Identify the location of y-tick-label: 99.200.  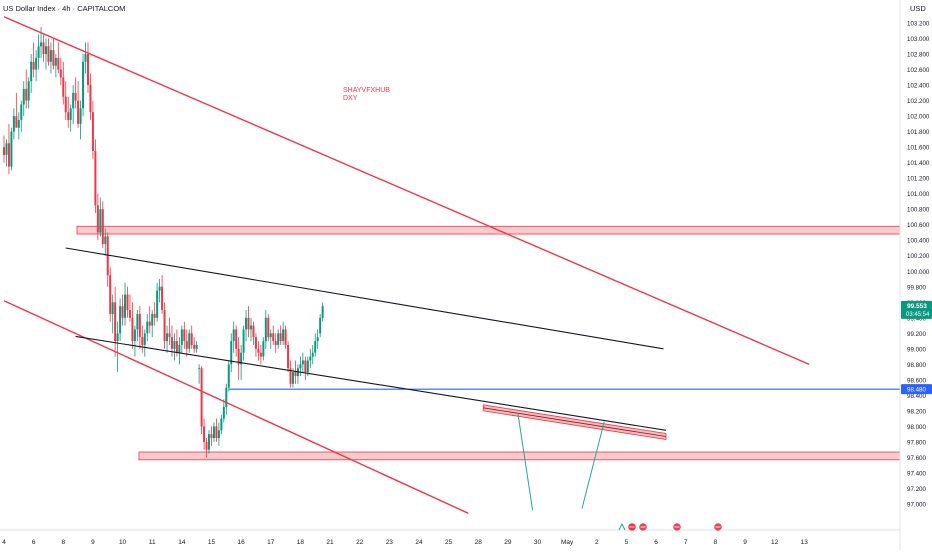
(916, 334).